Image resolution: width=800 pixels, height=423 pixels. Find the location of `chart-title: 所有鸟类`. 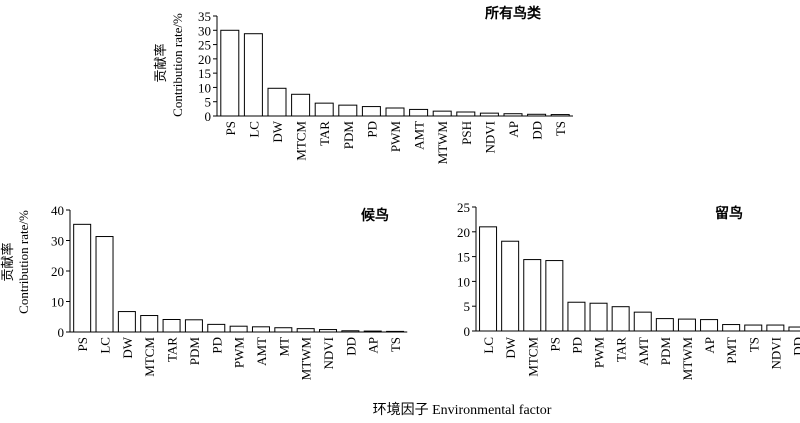

chart-title: 所有鸟类 is located at coordinates (513, 13).